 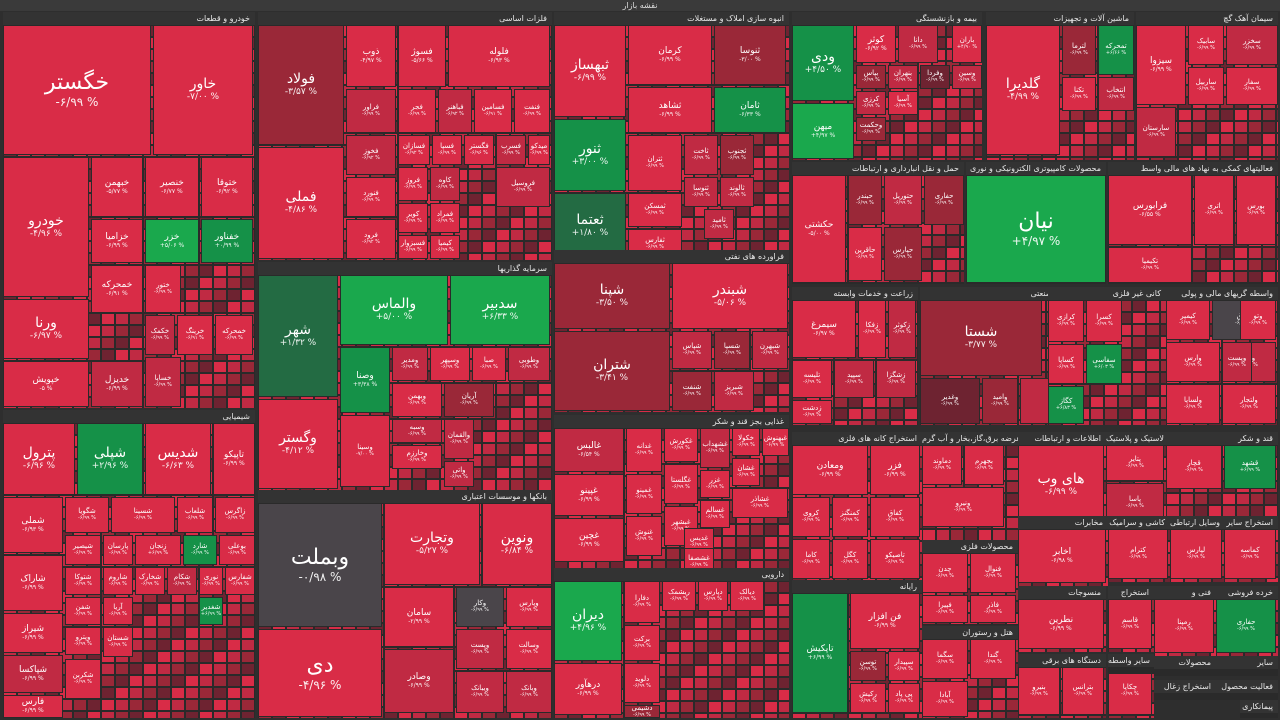 I want to click on stock-tile: زدشت -۶/۹۹ %, so click(x=812, y=412).